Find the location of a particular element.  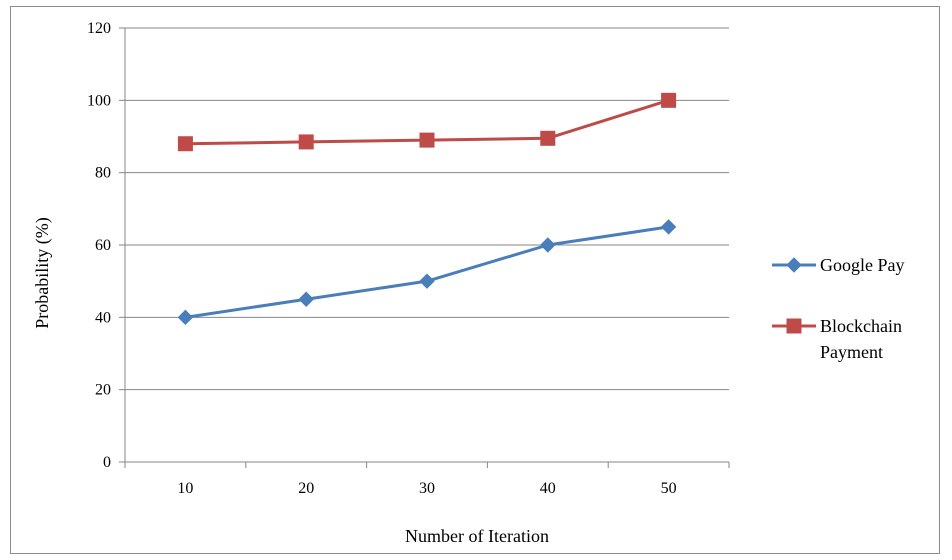

y-tick-label: 80 is located at coordinates (103, 173).